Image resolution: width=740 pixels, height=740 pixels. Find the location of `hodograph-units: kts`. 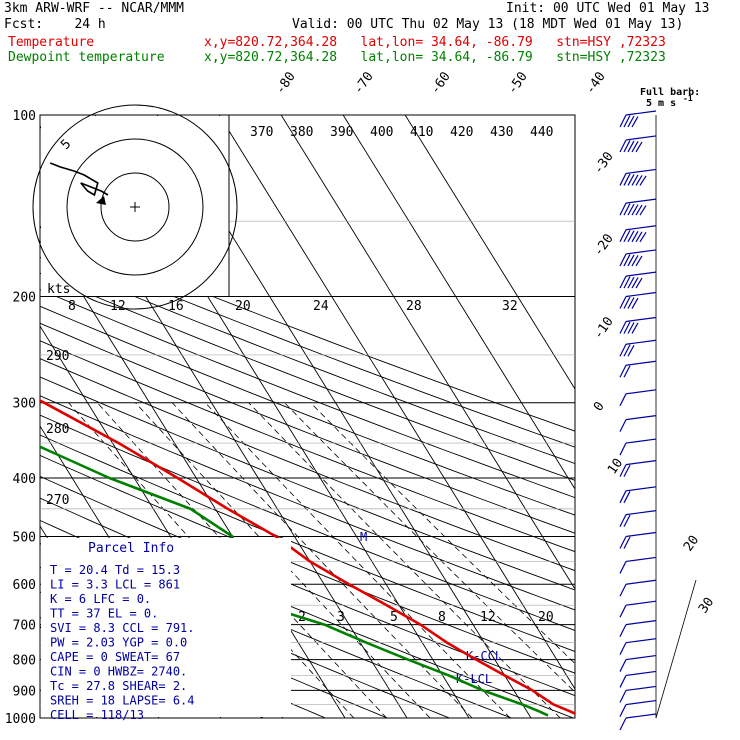

hodograph-units: kts is located at coordinates (58, 289).